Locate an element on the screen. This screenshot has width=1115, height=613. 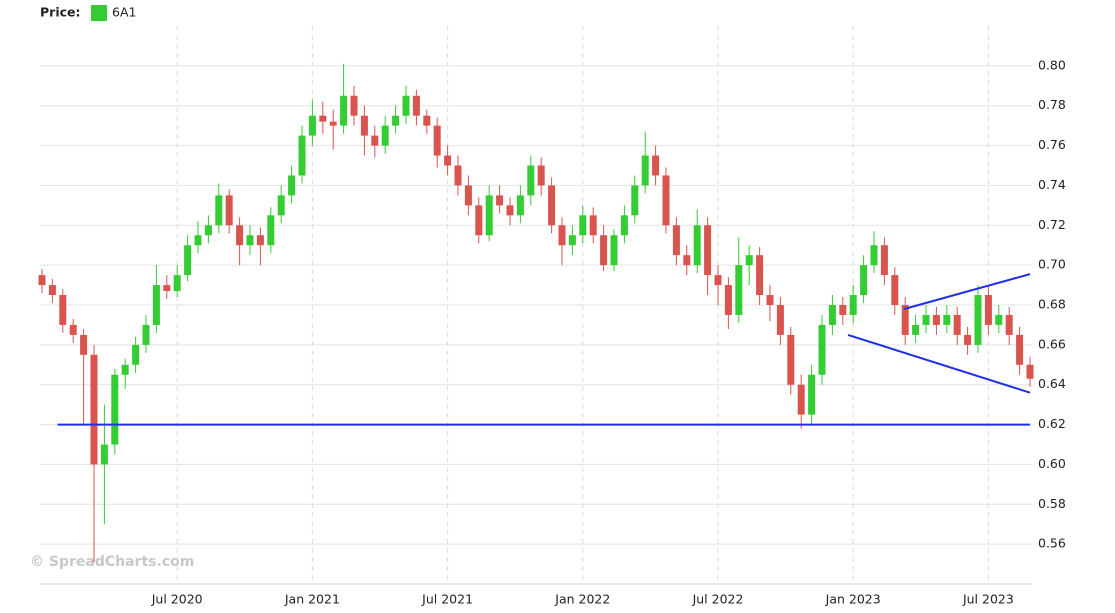
y-tick-label: 0.72 is located at coordinates (1052, 224).